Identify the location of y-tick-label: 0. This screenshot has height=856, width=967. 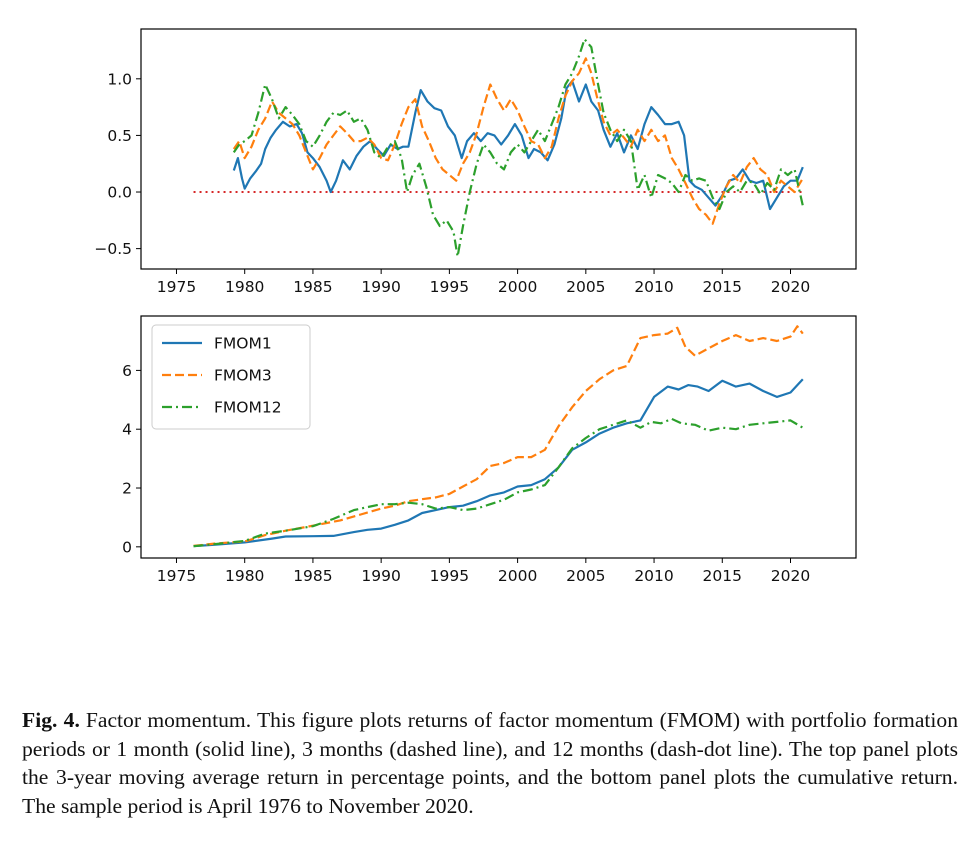
(127, 547).